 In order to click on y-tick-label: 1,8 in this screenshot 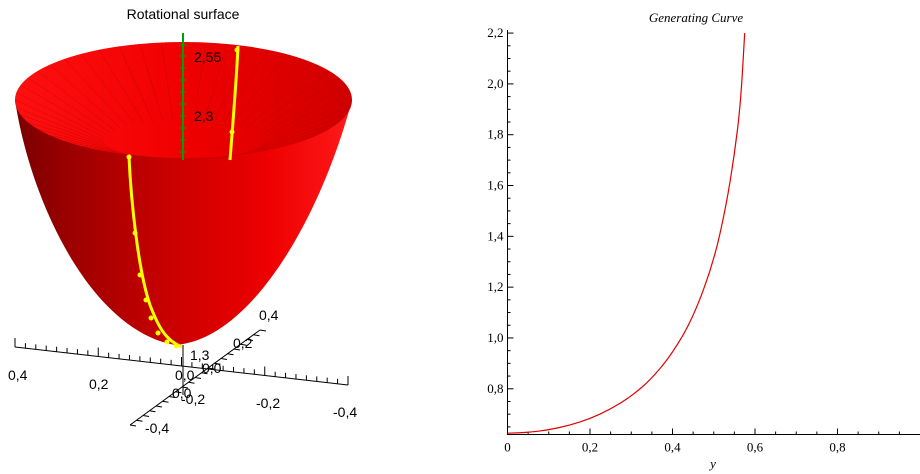, I will do `click(495, 134)`.